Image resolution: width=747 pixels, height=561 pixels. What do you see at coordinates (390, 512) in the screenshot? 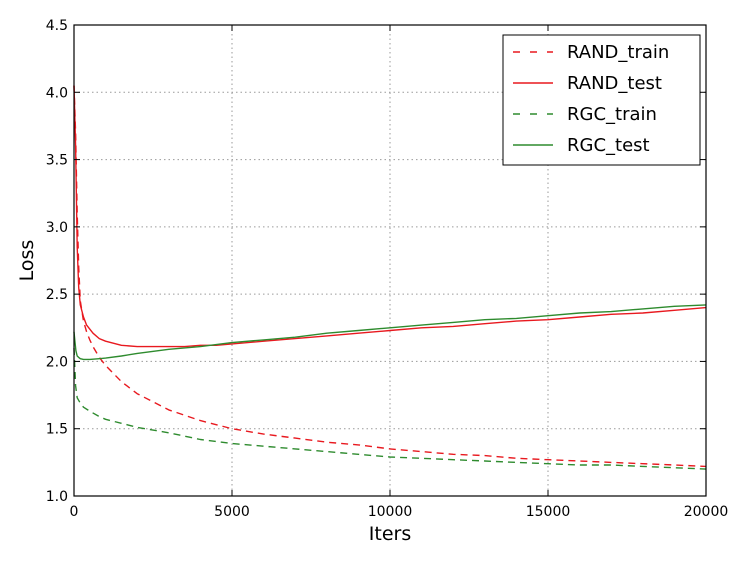
I see `x-tick-label: 10000` at bounding box center [390, 512].